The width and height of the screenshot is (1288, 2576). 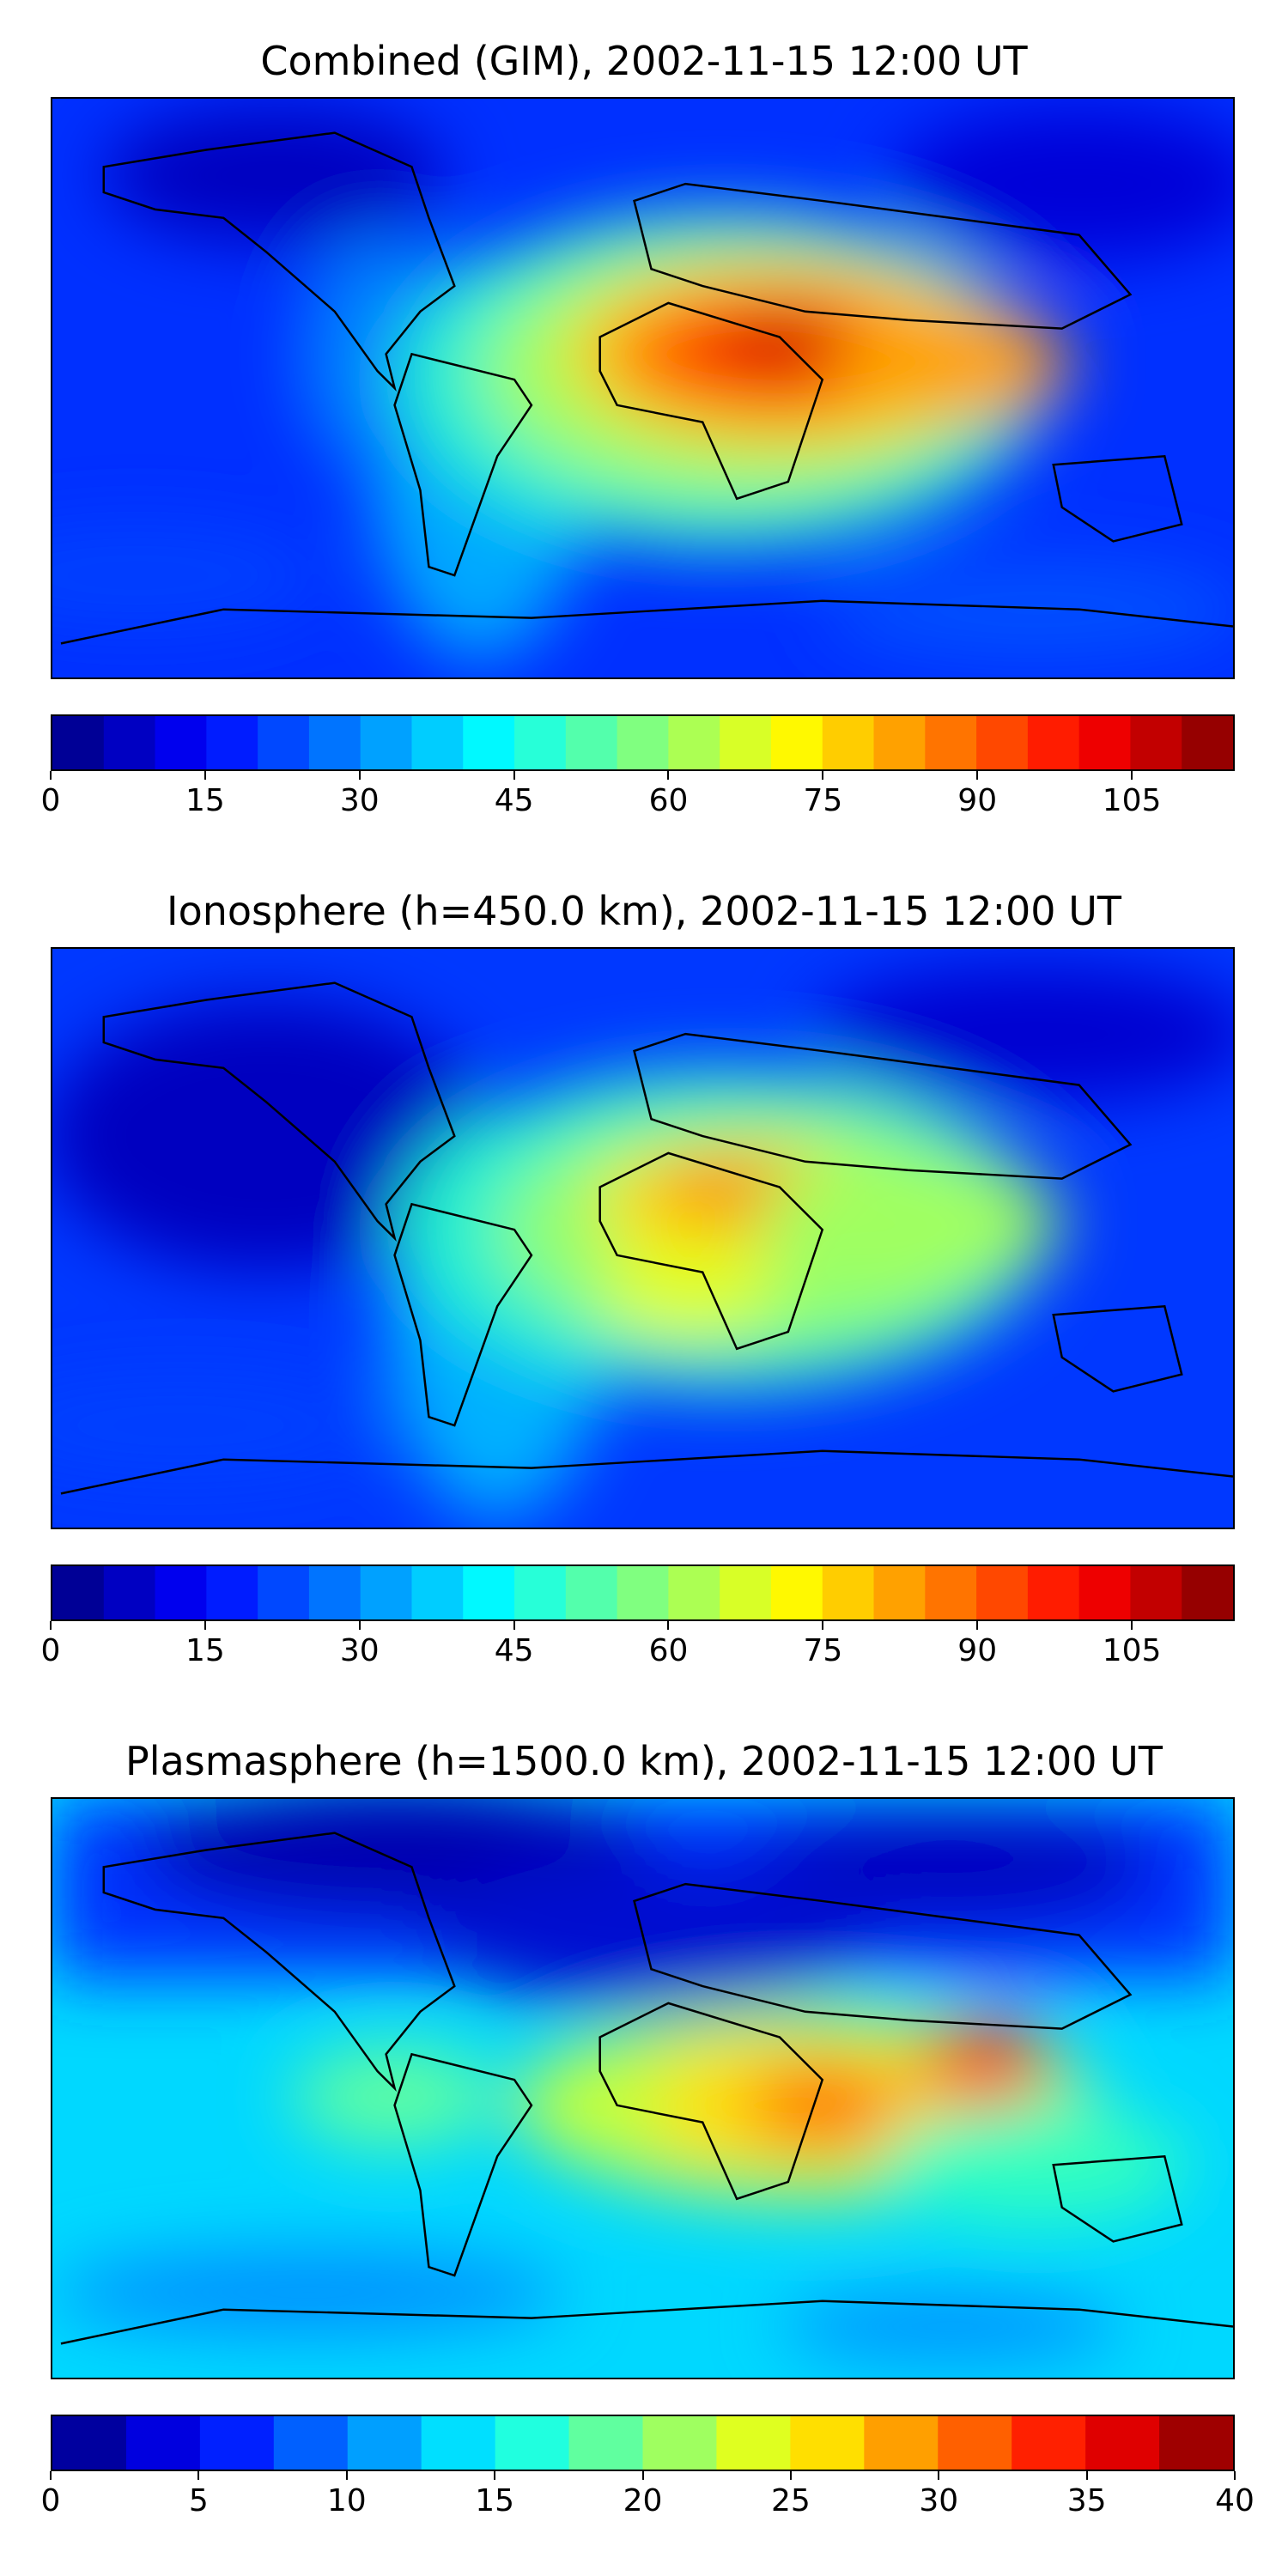 I want to click on colorbar-tick-label: 60, so click(x=669, y=801).